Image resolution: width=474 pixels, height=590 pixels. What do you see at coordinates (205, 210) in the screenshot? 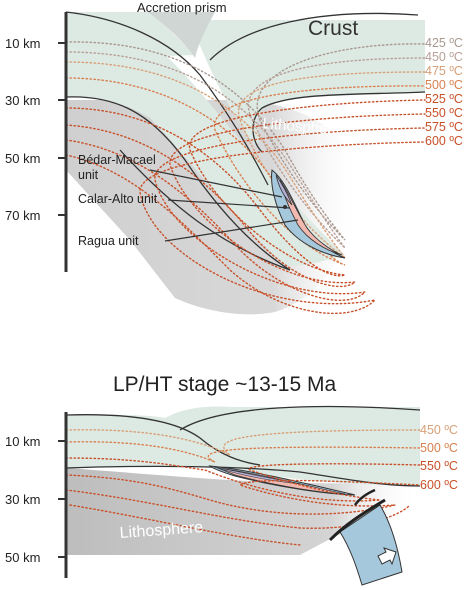
I see `top-slab-base` at bounding box center [205, 210].